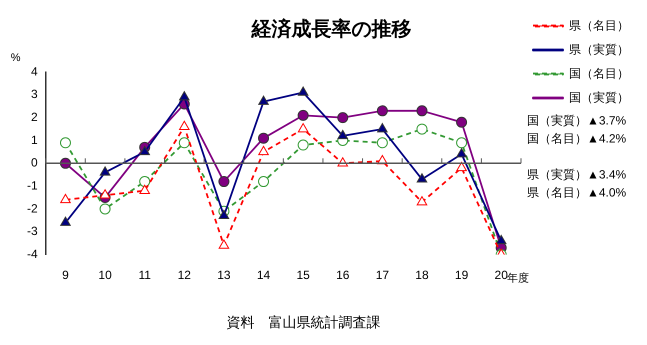  What do you see at coordinates (577, 193) in the screenshot?
I see `text: 県（名目）▲4.0%` at bounding box center [577, 193].